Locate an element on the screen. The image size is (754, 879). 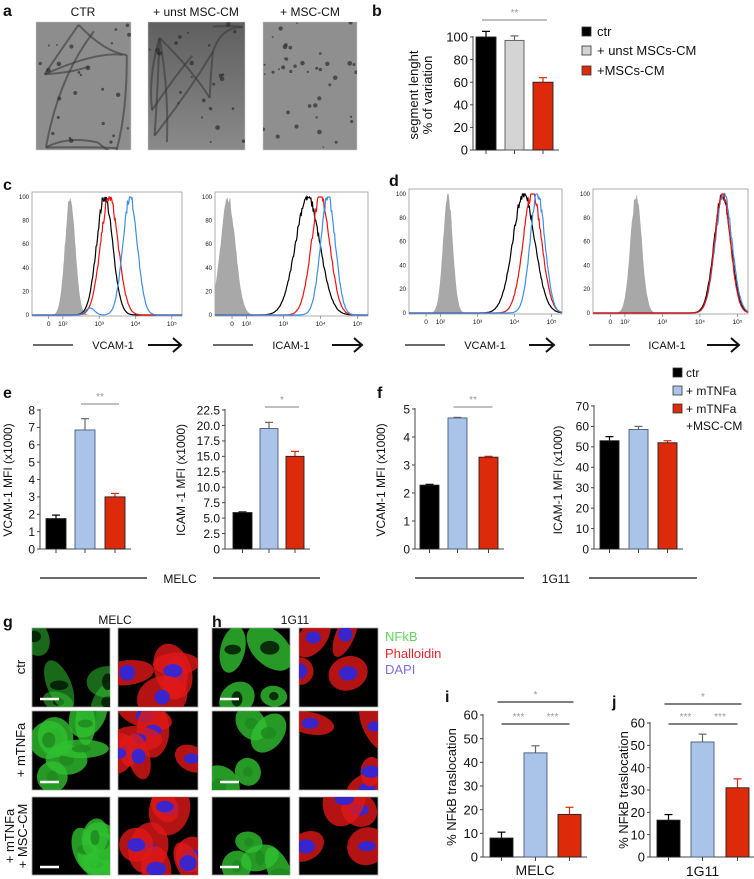
y-axis-label: % NFkB traslocation is located at coordinates (623, 790).